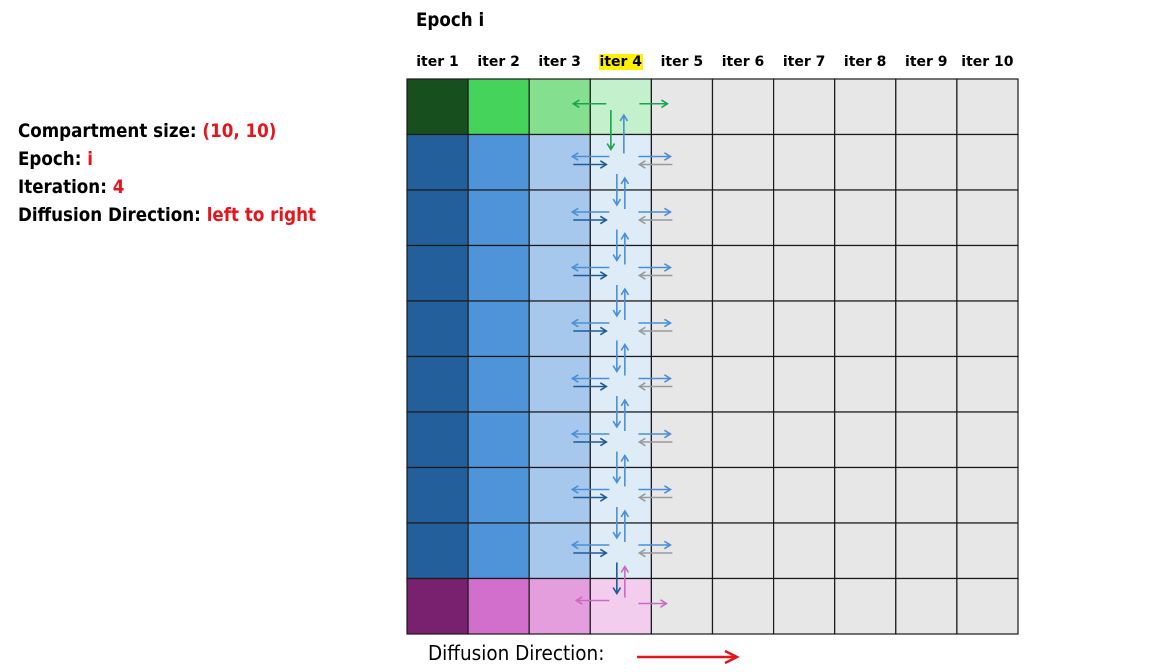 This screenshot has width=1167, height=672. What do you see at coordinates (743, 218) in the screenshot?
I see `grid-cell-r3-c6` at bounding box center [743, 218].